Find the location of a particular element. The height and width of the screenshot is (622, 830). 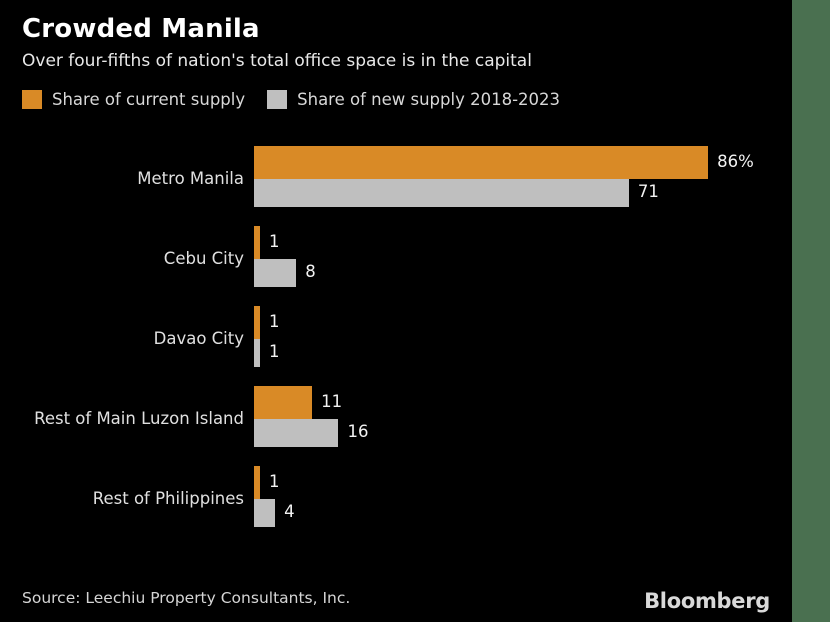

bar-group: Rest of Philippines 1 4 is located at coordinates (396, 496).